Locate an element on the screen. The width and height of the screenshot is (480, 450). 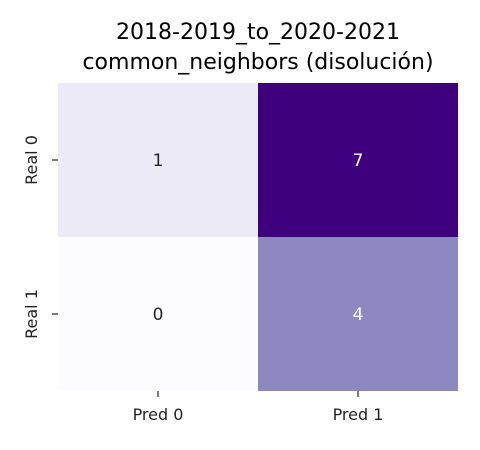
heatmap-cell-r1-c0 is located at coordinates (158, 314).